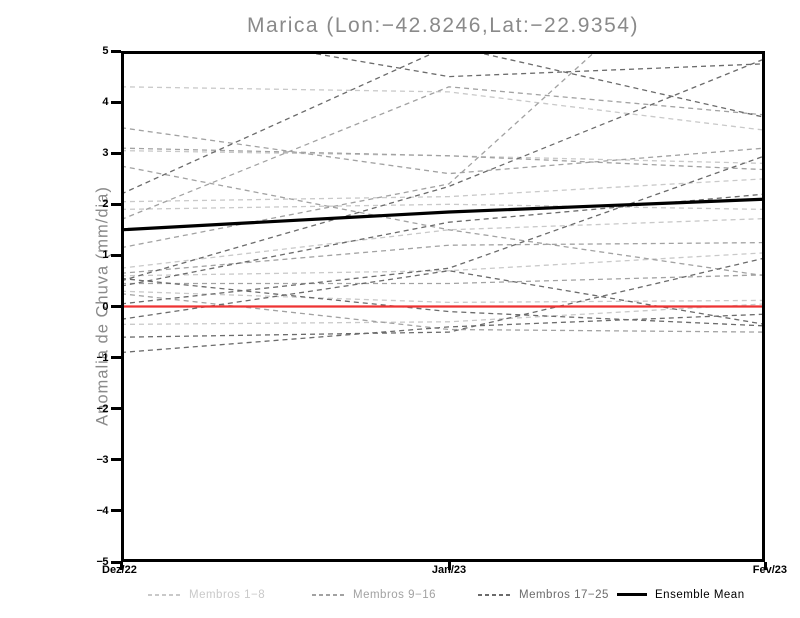  What do you see at coordinates (105, 255) in the screenshot?
I see `y-tick-label: 1` at bounding box center [105, 255].